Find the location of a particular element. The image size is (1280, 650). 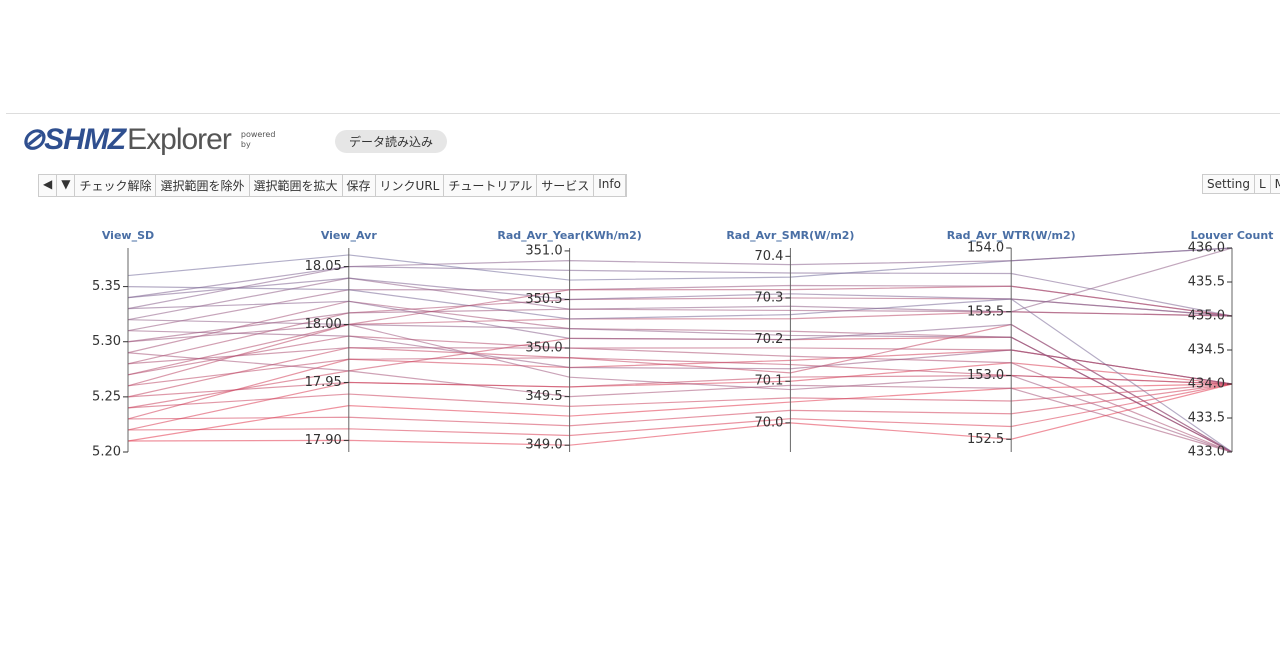

toolbar-button: L is located at coordinates (1262, 184).